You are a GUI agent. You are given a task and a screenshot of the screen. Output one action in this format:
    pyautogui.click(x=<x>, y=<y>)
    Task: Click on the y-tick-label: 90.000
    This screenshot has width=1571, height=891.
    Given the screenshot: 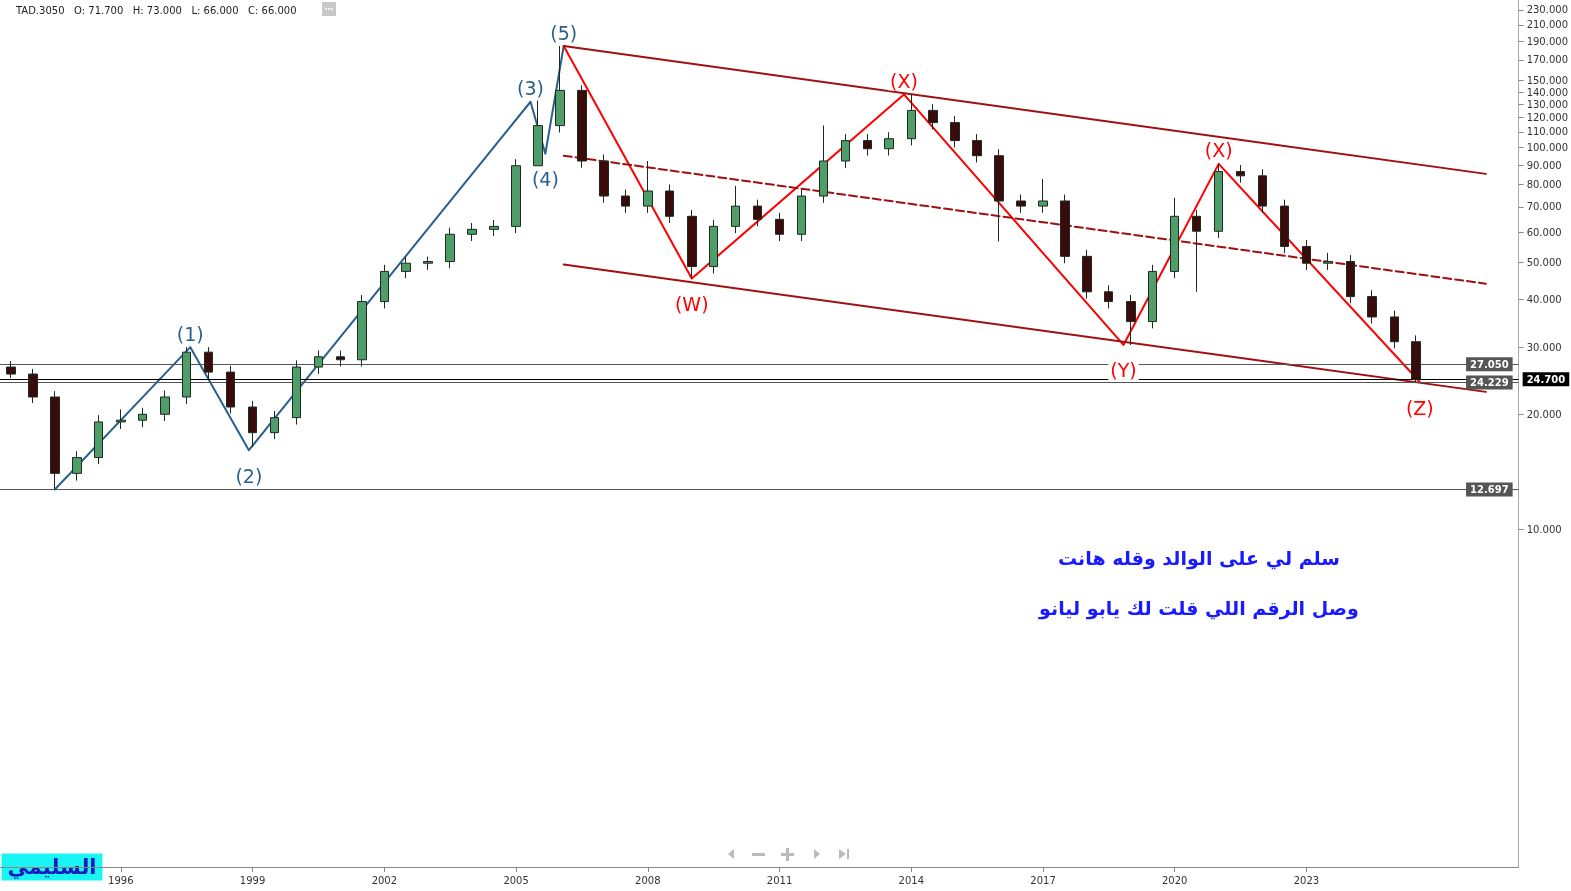 What is the action you would take?
    pyautogui.click(x=1544, y=165)
    